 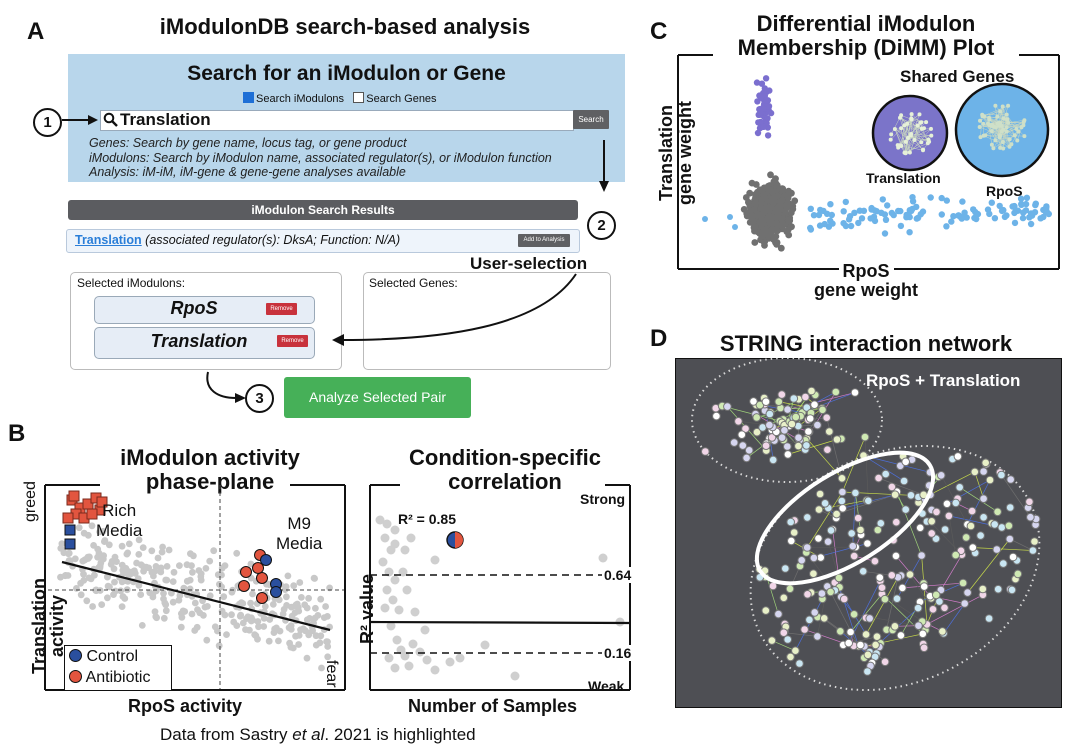 I want to click on correlation-xlabel: Number of Samples, so click(x=493, y=706).